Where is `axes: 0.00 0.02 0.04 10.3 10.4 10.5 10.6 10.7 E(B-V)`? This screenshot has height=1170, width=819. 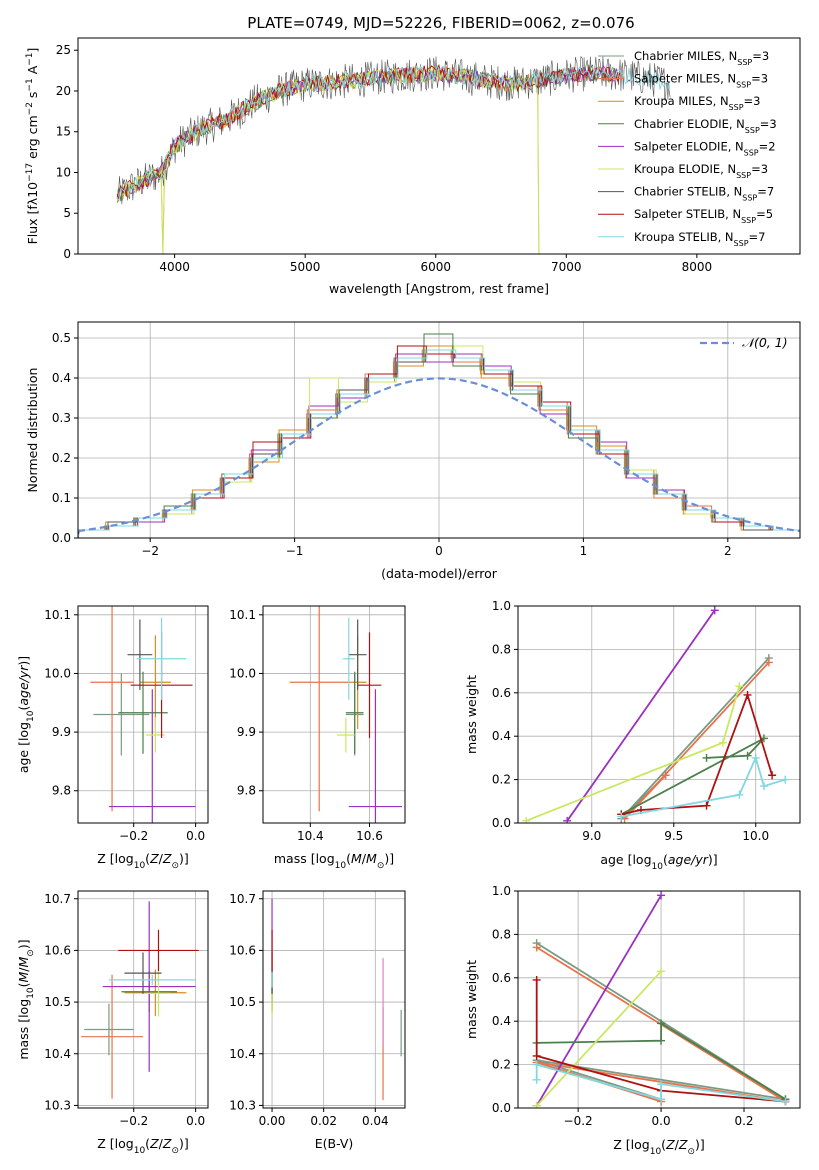
axes: 0.00 0.02 0.04 10.3 10.4 10.5 10.6 10.7 E(B-V) is located at coordinates (317, 1020).